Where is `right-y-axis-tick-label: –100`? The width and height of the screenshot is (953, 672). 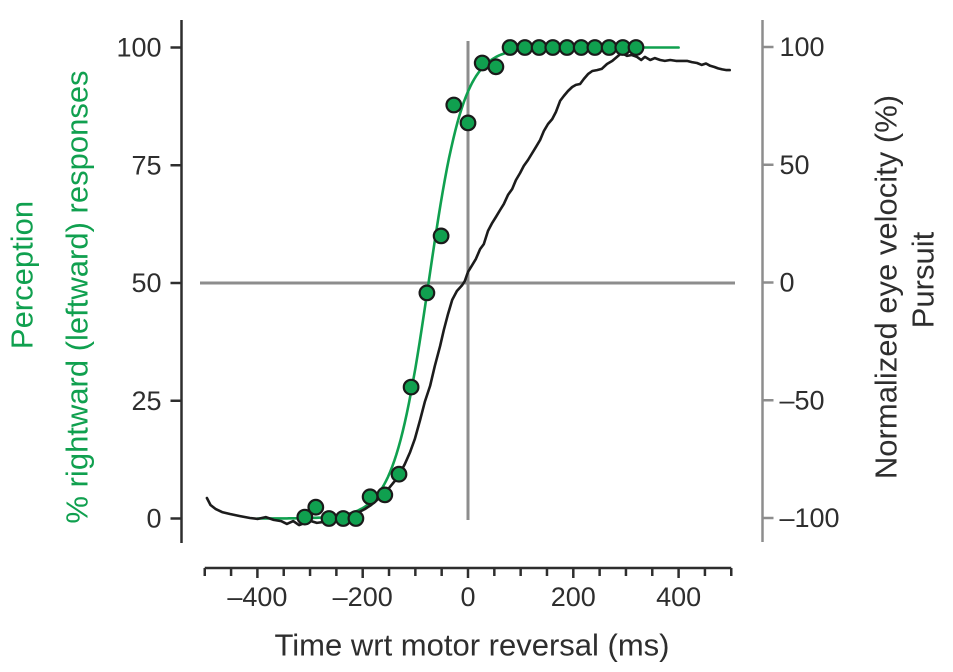
right-y-axis-tick-label: –100 is located at coordinates (810, 518).